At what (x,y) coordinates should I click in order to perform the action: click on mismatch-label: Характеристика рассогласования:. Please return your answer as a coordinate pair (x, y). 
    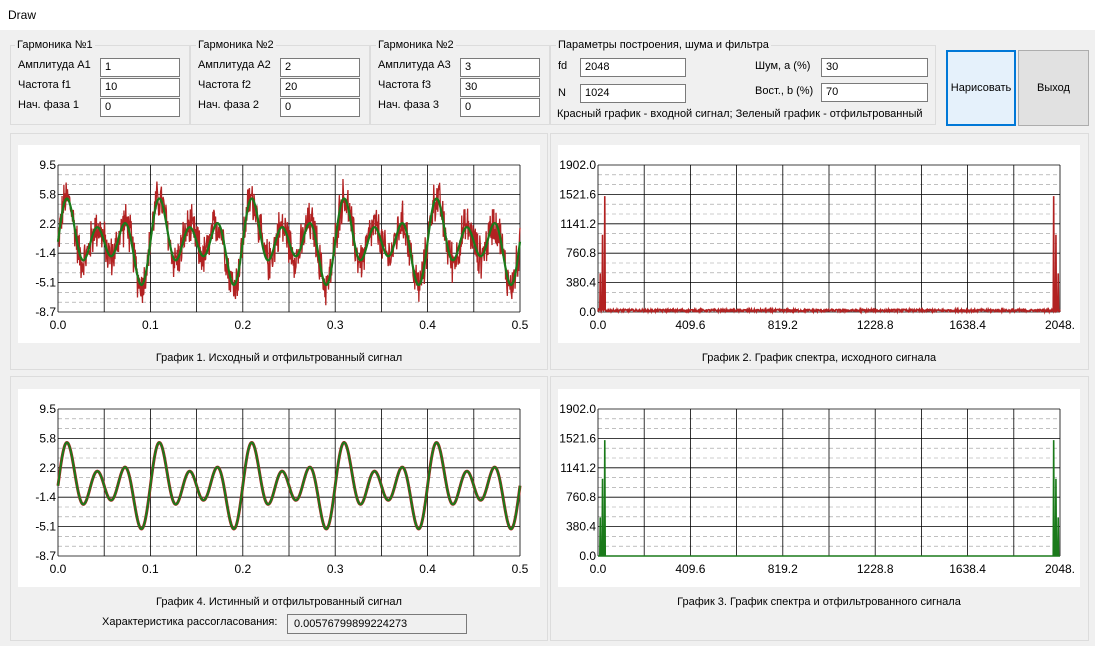
    Looking at the image, I should click on (190, 622).